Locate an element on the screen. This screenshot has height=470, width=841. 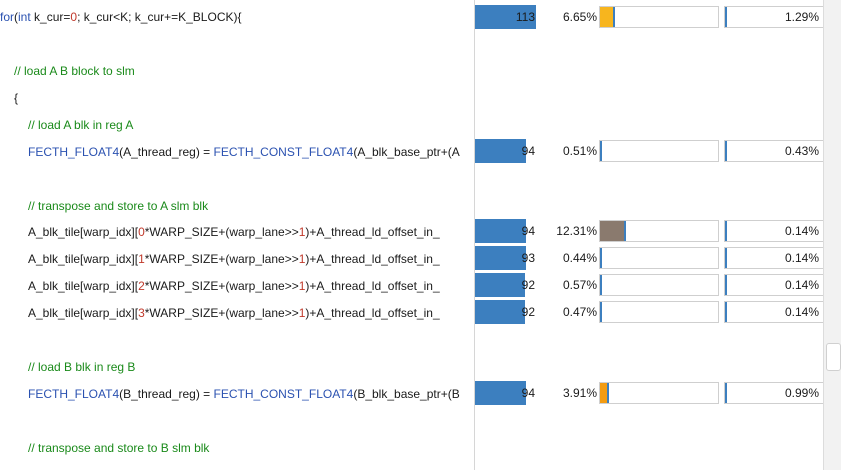
sample-count-bar: 113 is located at coordinates (507, 17).